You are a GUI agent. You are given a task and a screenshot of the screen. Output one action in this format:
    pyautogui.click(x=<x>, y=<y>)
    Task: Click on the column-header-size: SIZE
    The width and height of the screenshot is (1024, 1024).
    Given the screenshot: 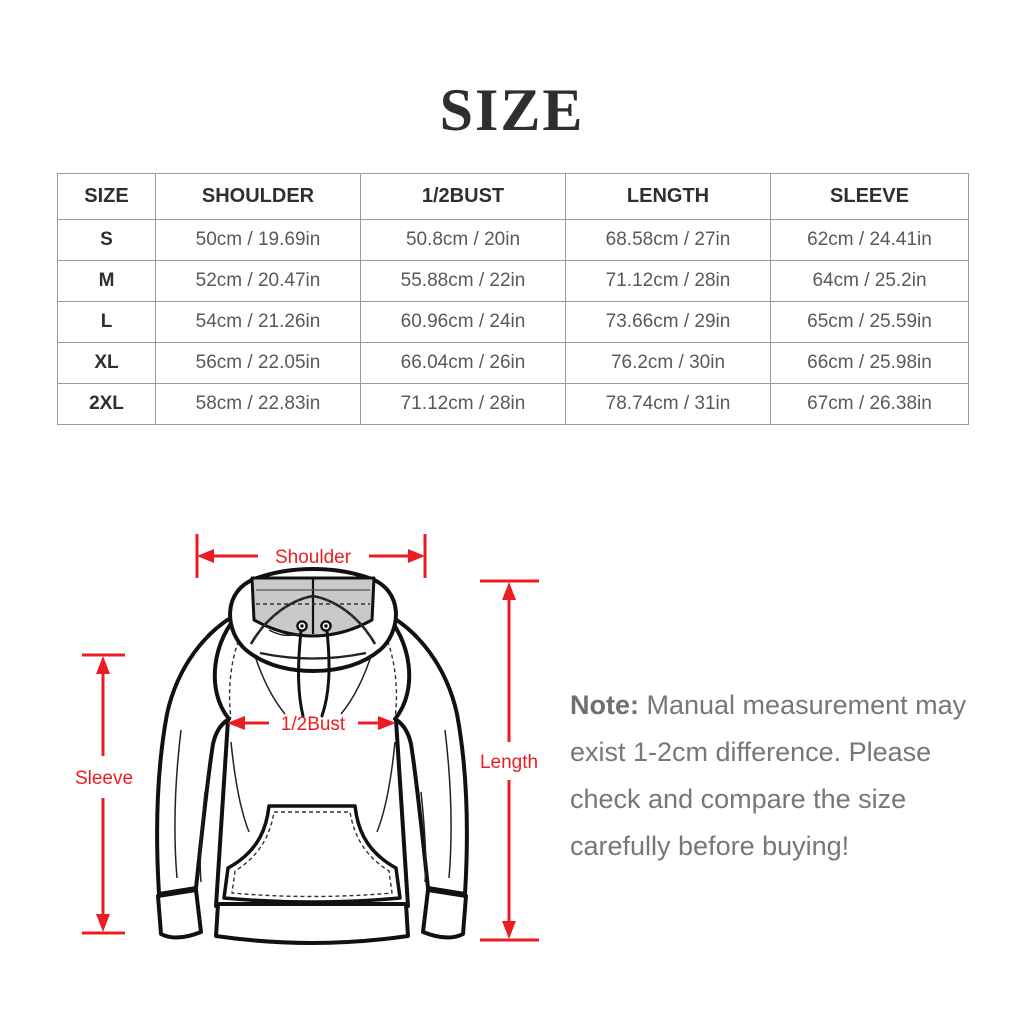 What is the action you would take?
    pyautogui.click(x=106, y=196)
    